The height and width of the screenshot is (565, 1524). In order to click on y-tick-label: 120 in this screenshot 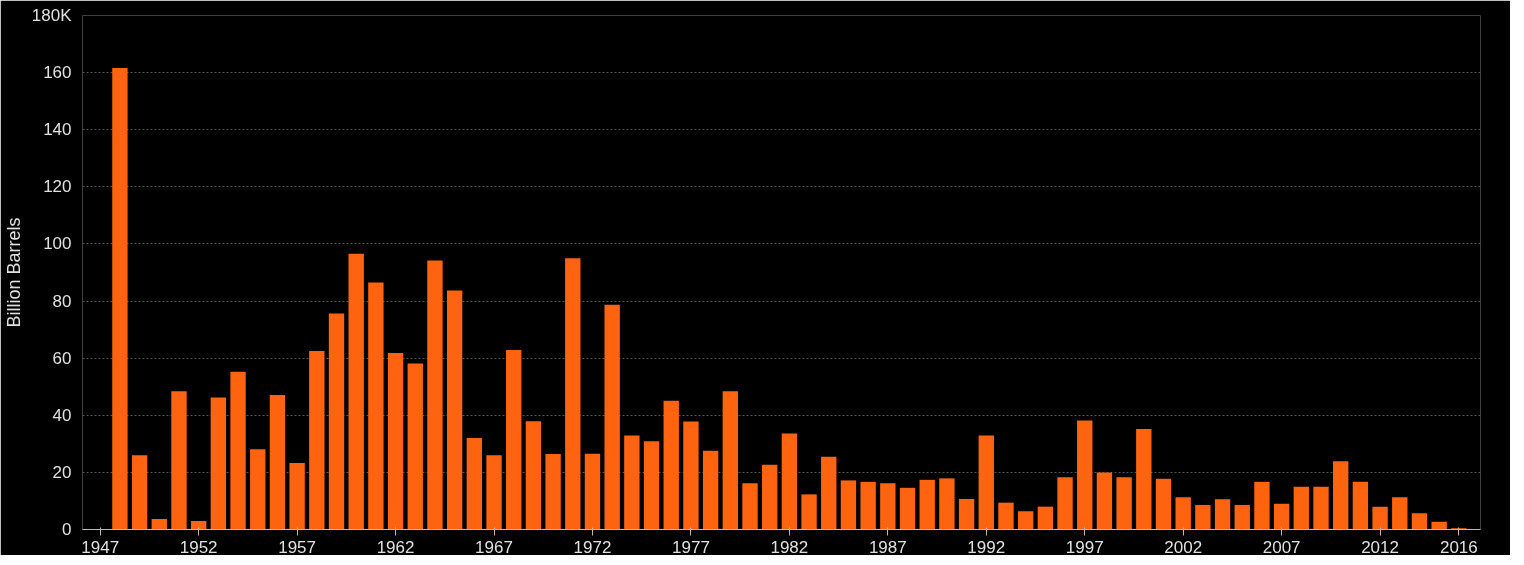, I will do `click(57, 187)`.